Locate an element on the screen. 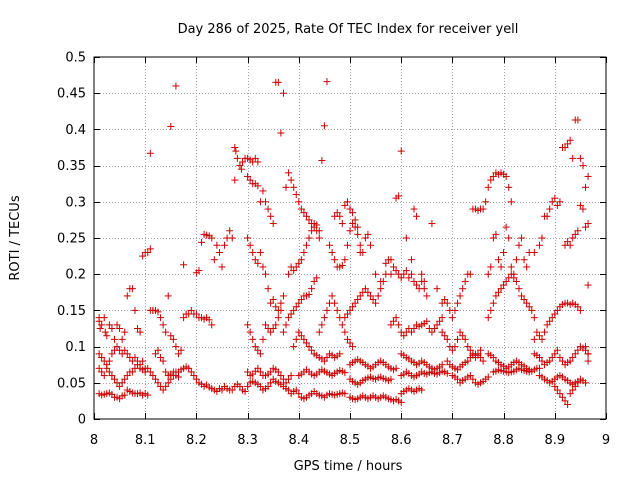 This screenshot has width=640, height=480. y-tick-label: 0.35 is located at coordinates (71, 166).